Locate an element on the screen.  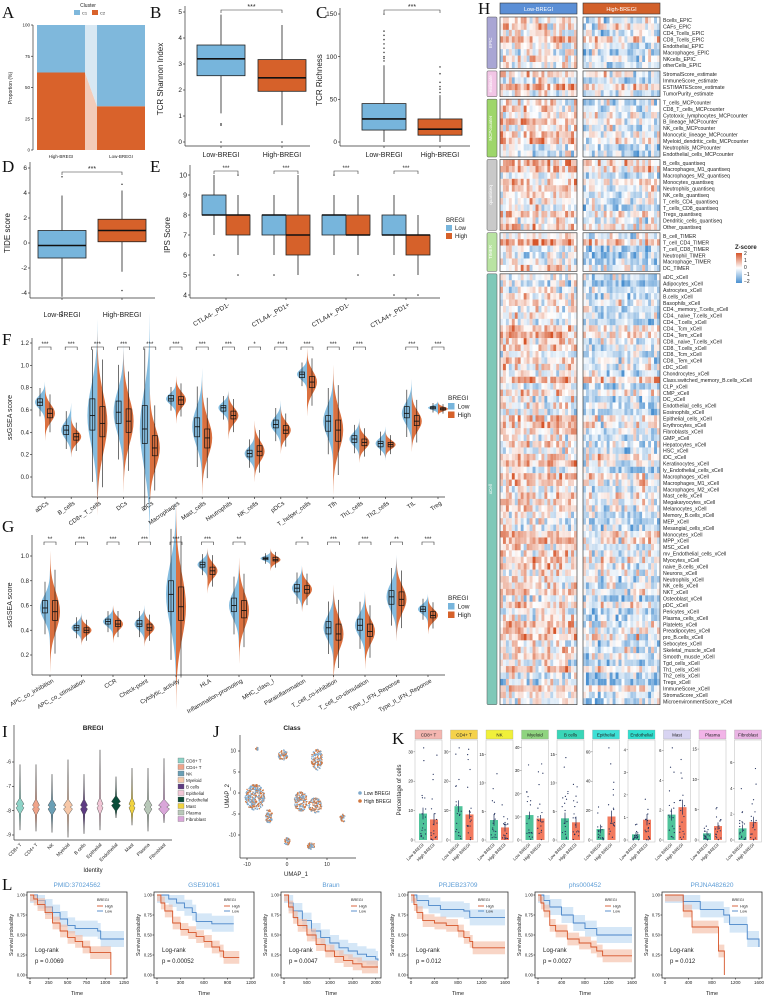
row-label: ImmuneScore_estimate is located at coordinates (690, 82).